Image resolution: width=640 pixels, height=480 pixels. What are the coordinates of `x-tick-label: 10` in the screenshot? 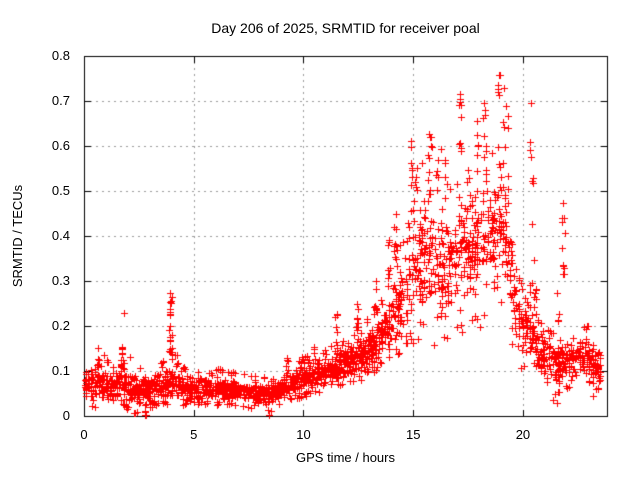 It's located at (303, 434).